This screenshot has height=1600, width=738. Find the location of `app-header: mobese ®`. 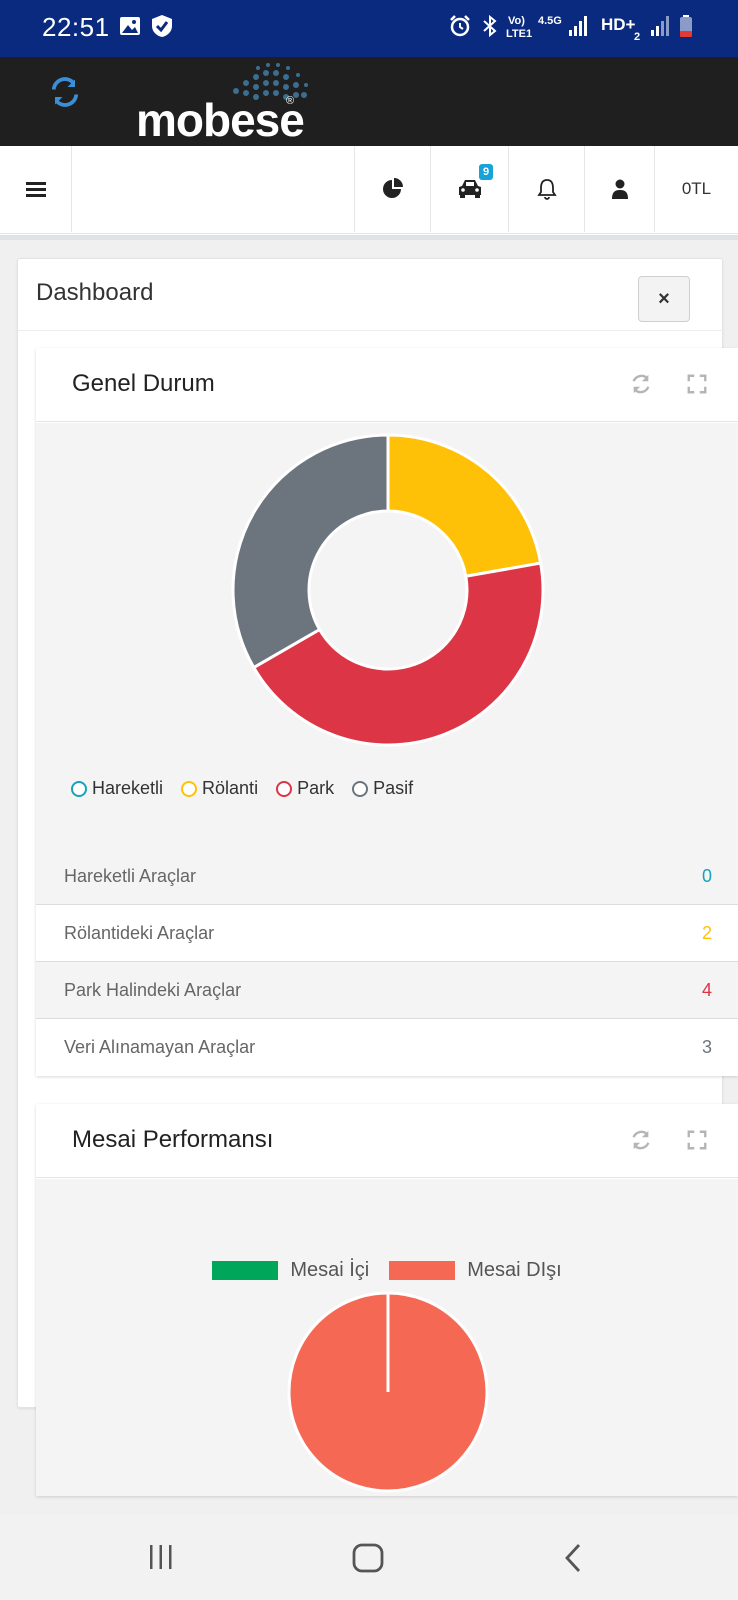

app-header: mobese ® is located at coordinates (369, 101).